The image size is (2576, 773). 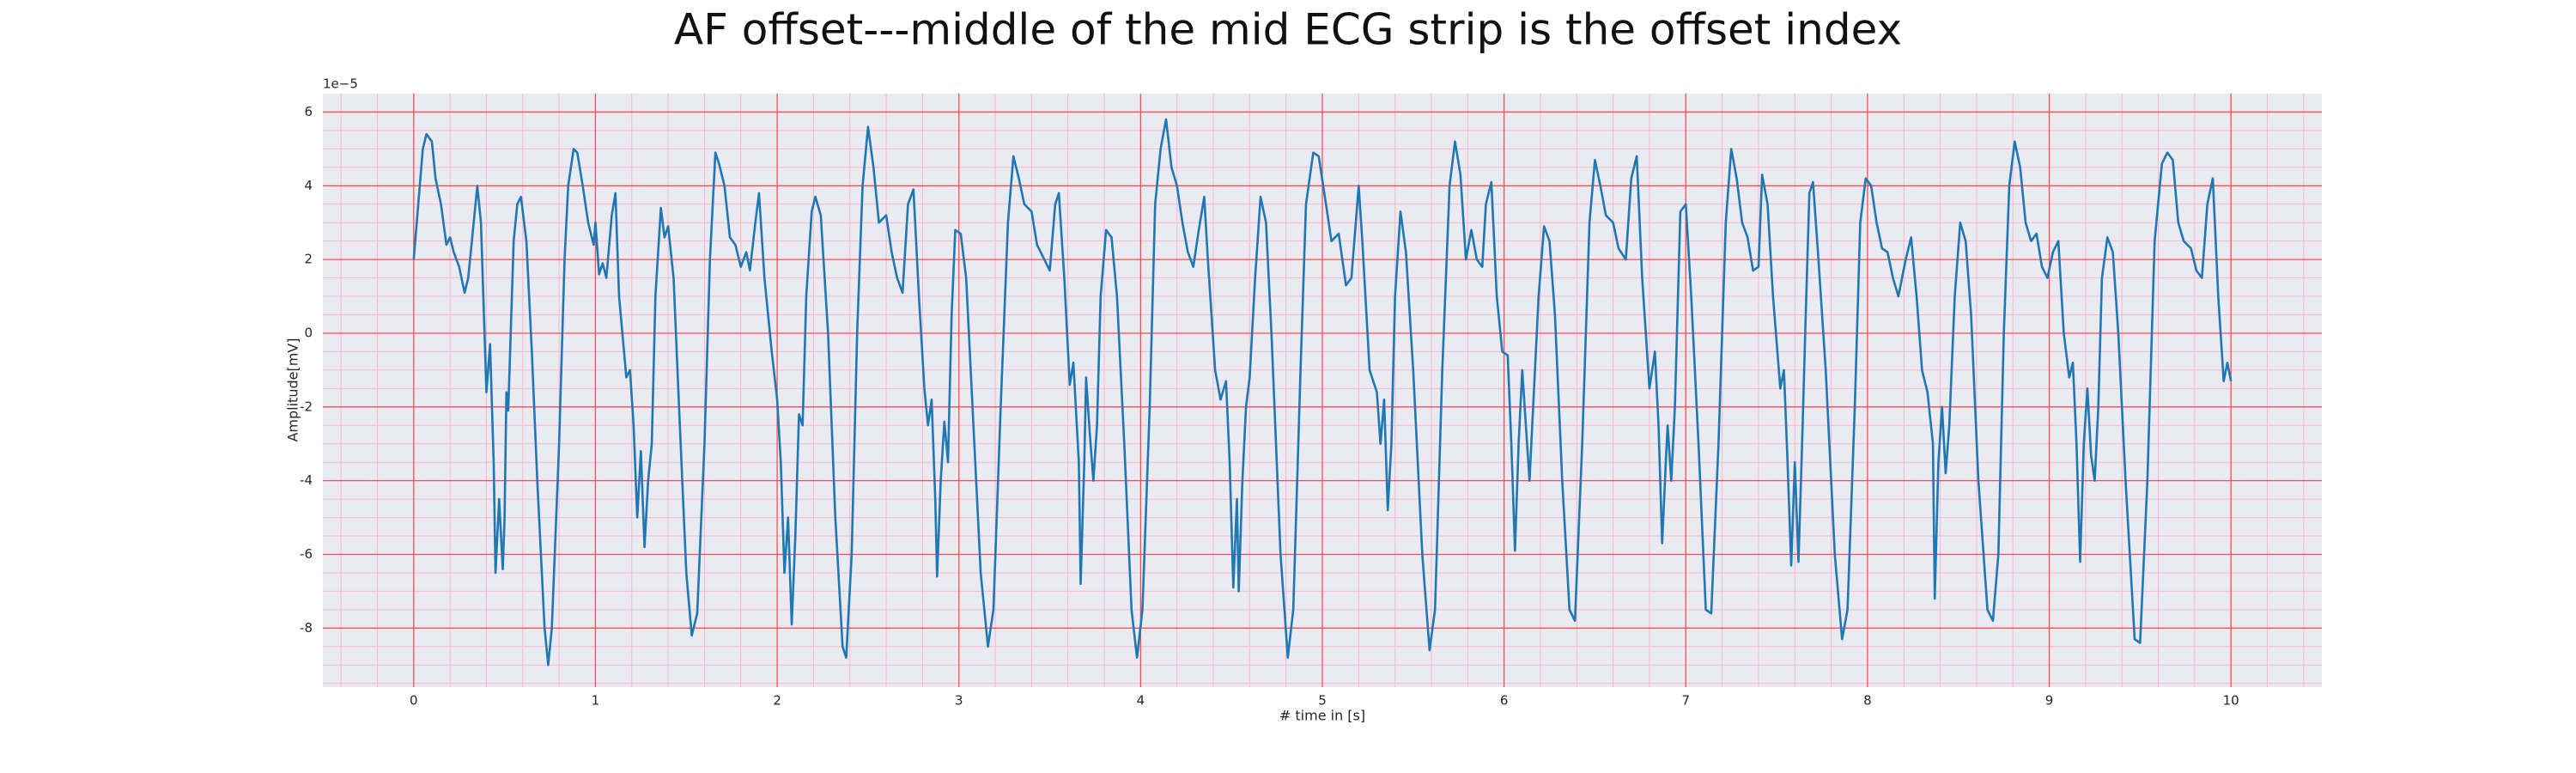 I want to click on y-offset-text: 1e−5, so click(x=340, y=84).